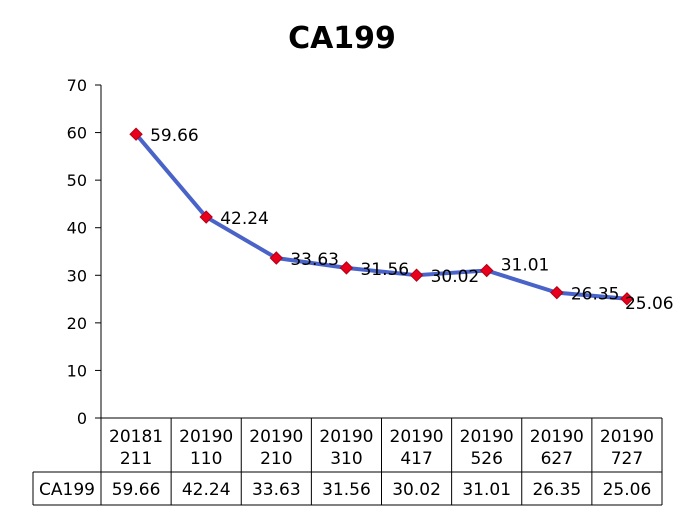  I want to click on y-tick-label: 10, so click(77, 370).